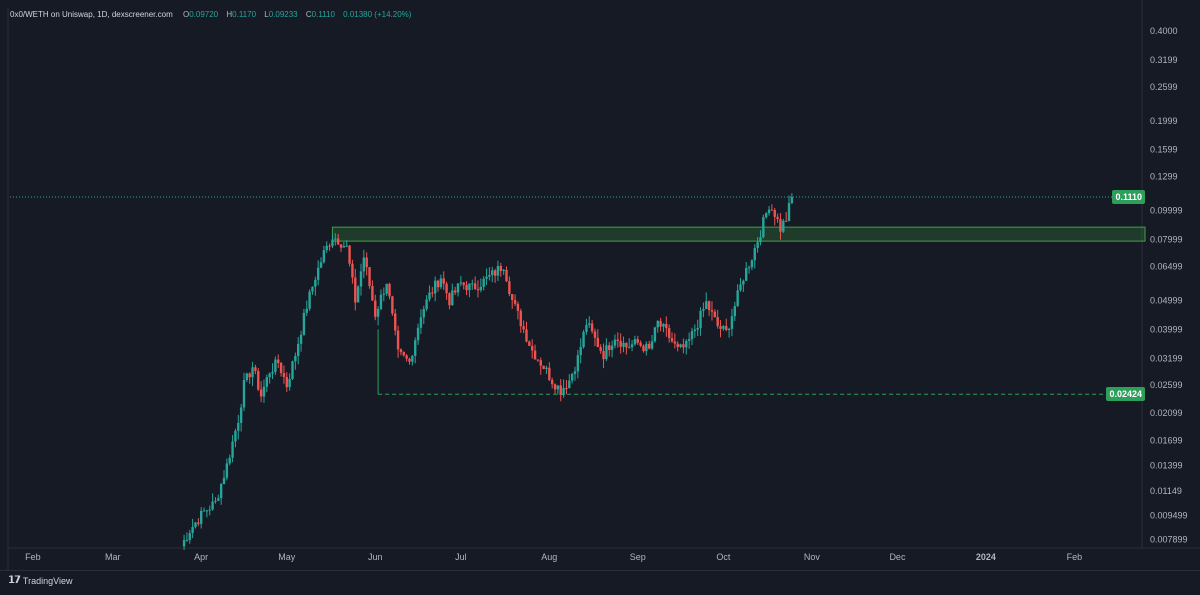  Describe the element at coordinates (1166, 358) in the screenshot. I see `price-tick-label: 0.03199` at that location.